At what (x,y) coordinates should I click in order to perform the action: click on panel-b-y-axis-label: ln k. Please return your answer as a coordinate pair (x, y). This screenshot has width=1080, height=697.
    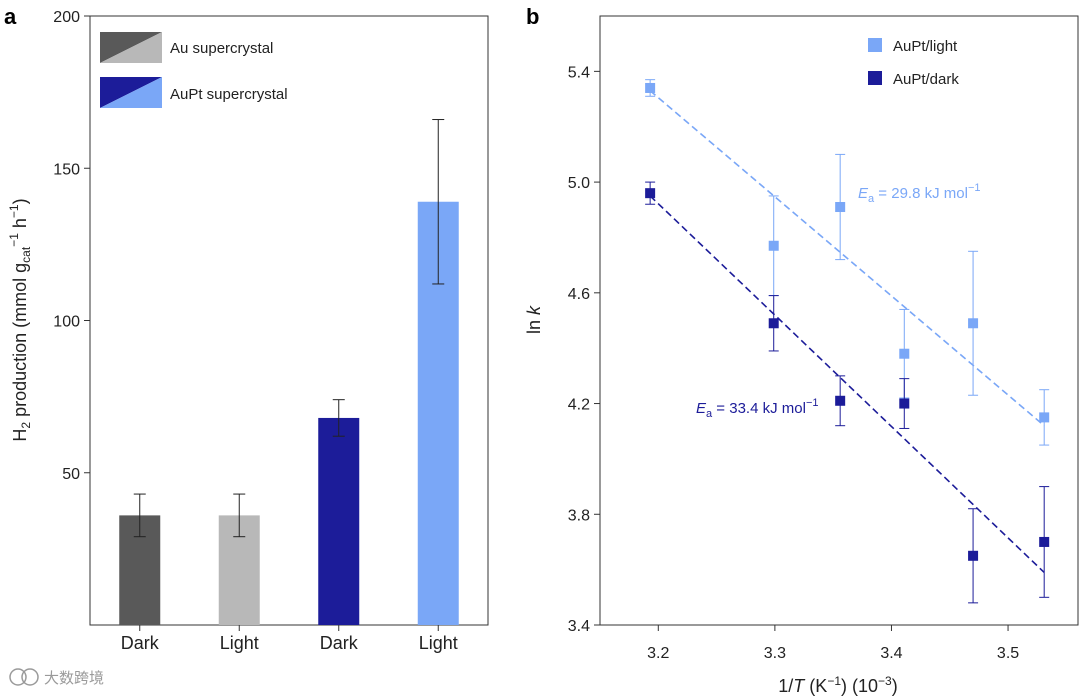
    Looking at the image, I should click on (534, 319).